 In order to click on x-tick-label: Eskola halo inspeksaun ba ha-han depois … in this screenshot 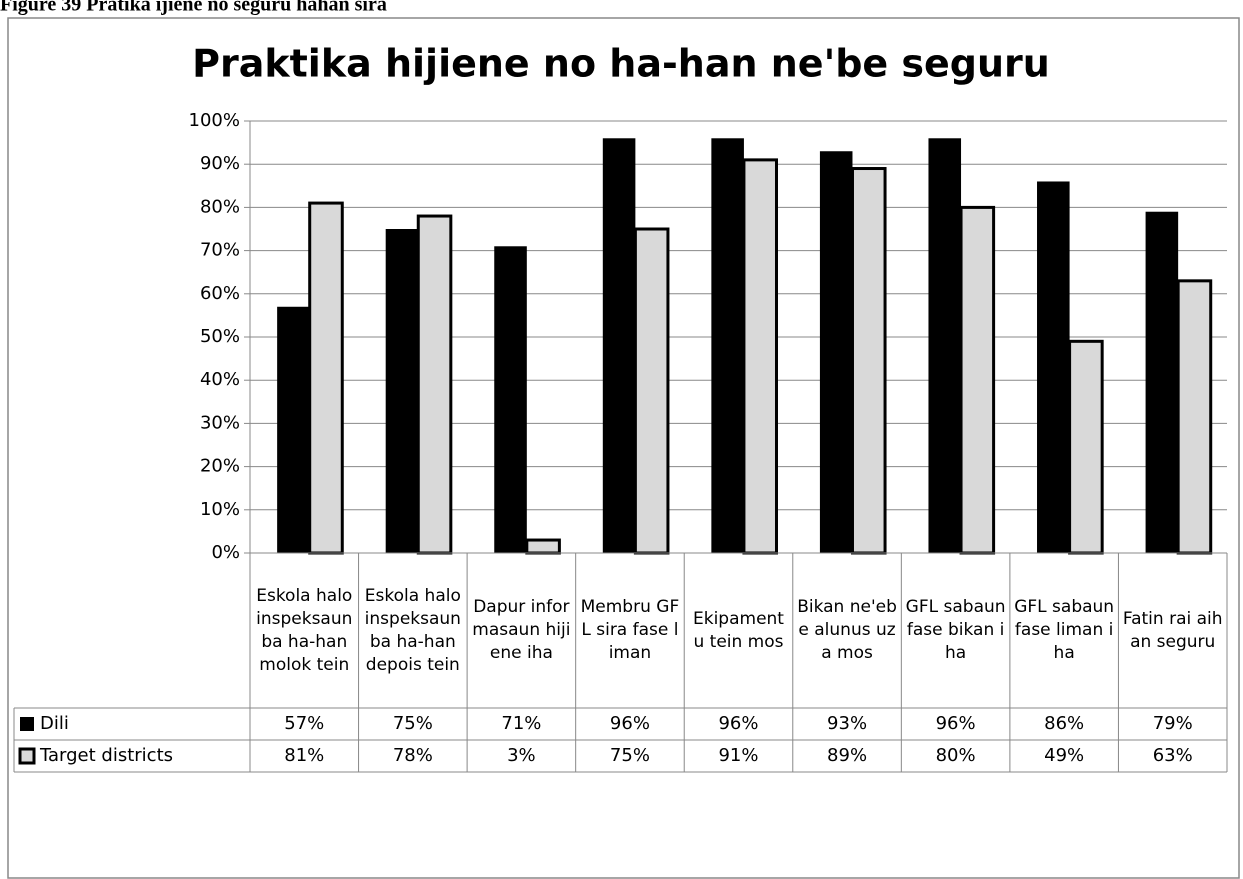, I will do `click(412, 630)`.